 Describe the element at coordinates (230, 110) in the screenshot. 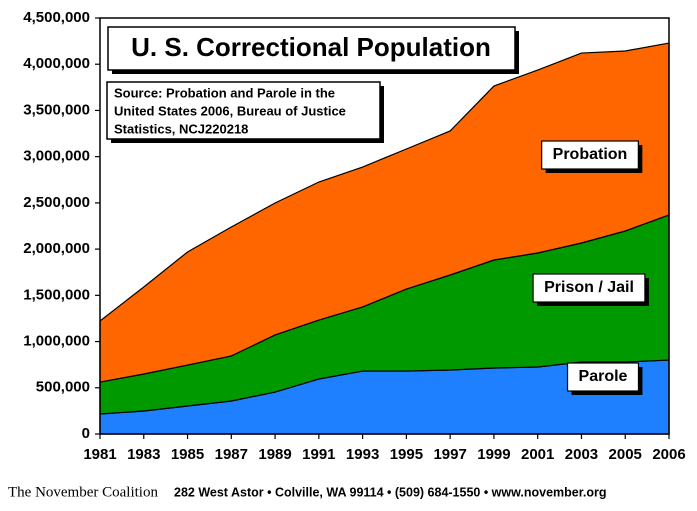

I see `source-line: United States 2006, Bureau of Justice` at that location.